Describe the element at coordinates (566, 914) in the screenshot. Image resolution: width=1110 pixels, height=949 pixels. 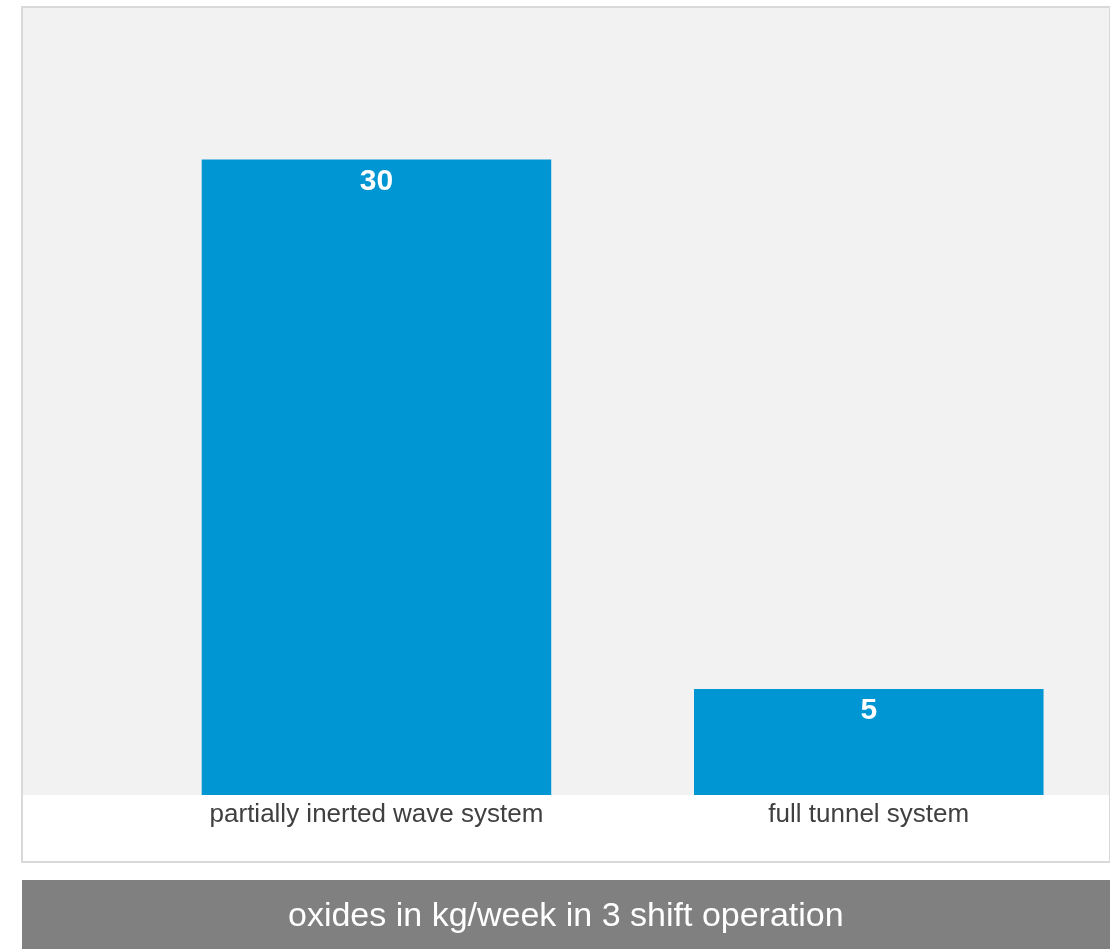
I see `text: oxides in kg/week in 3 shift operation` at that location.